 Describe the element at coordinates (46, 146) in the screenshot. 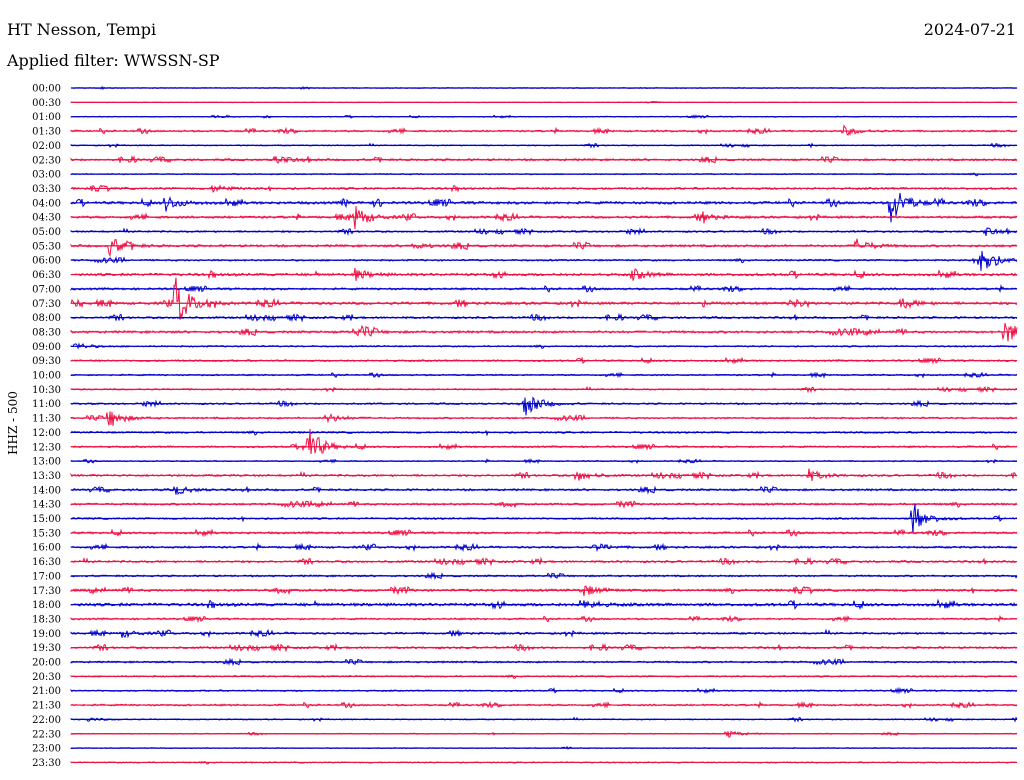

I see `row-time-label: 02:00` at that location.